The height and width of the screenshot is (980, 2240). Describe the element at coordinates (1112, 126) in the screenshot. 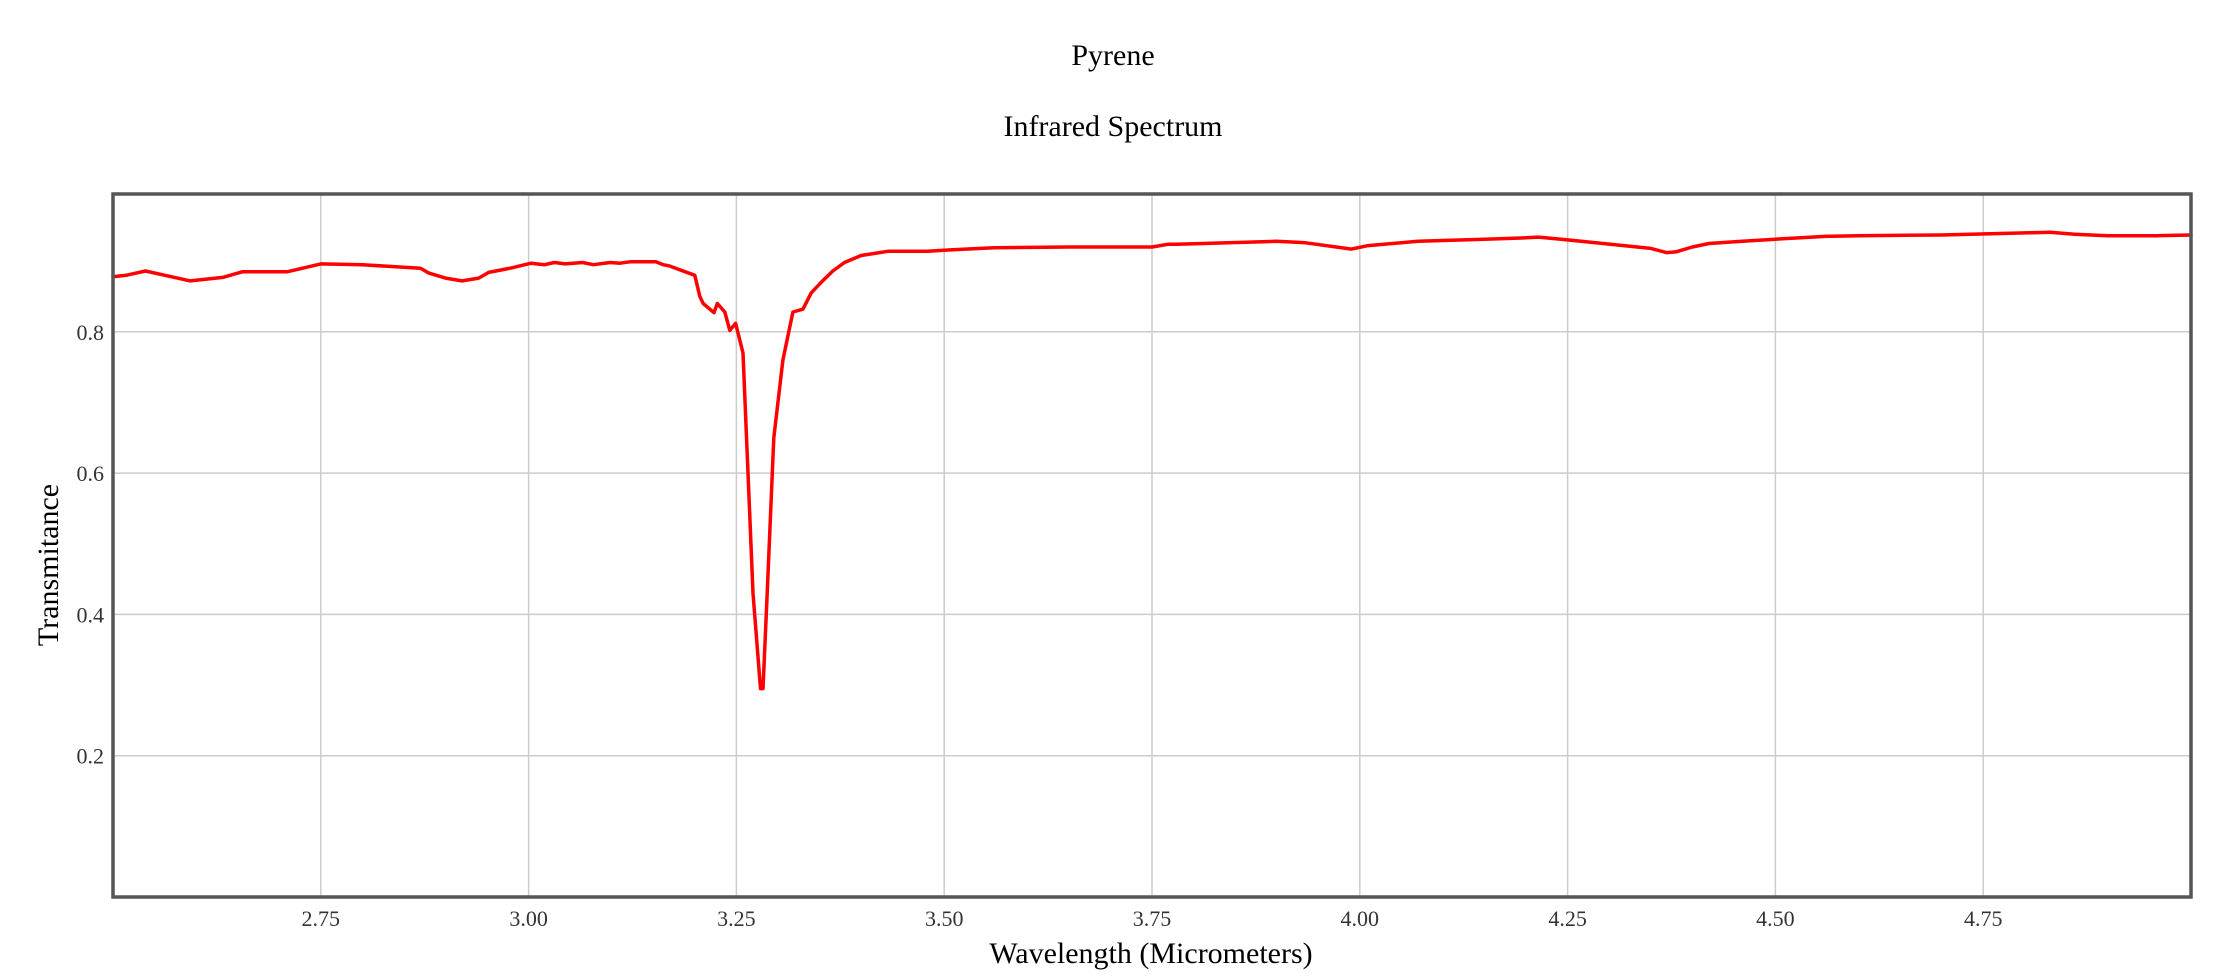

I see `chart-subtitle: Infrared Spectrum` at that location.